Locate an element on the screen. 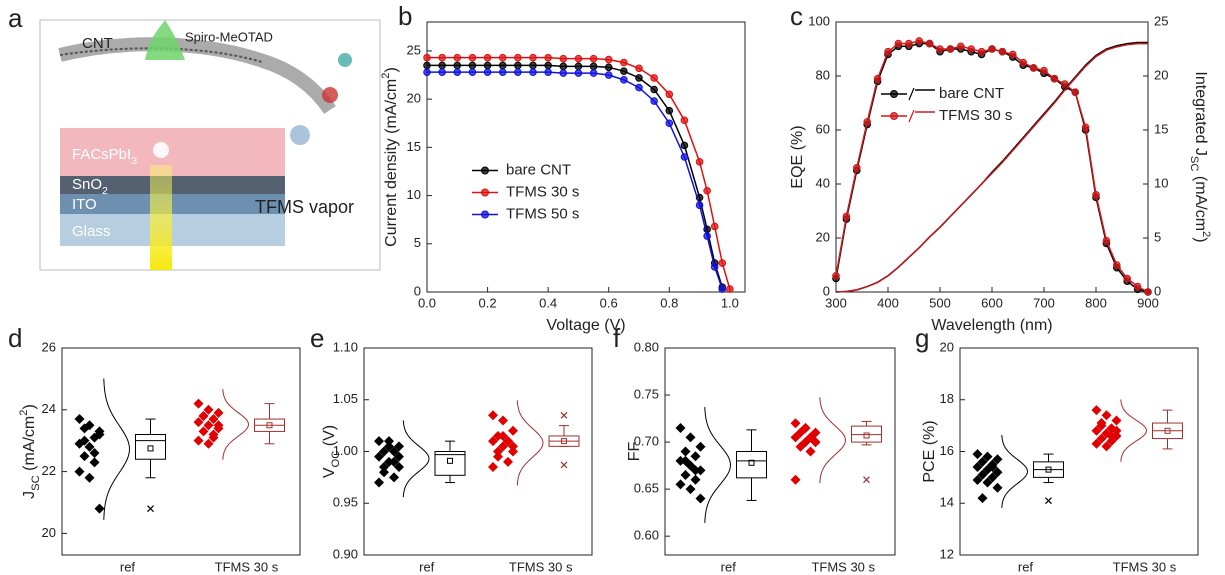  y-tick-label: 15 is located at coordinates (414, 146).